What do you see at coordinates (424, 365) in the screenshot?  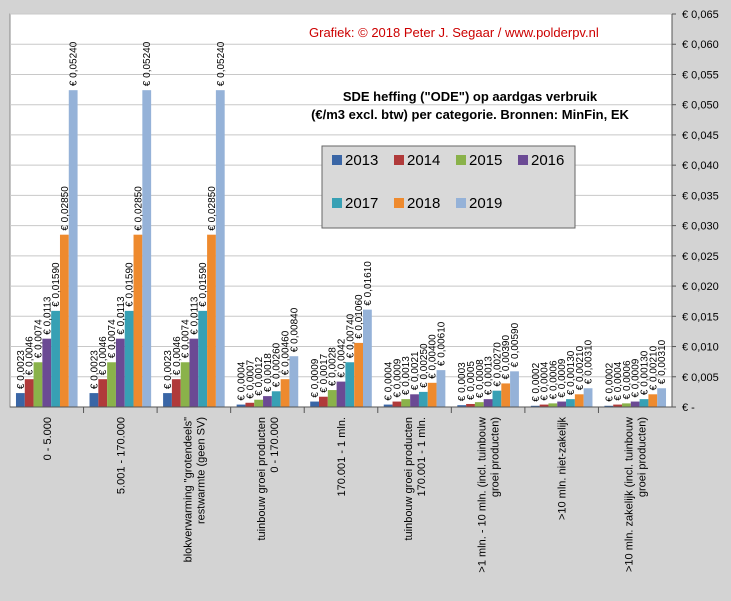 I see `data-label: € 0,00250` at bounding box center [424, 365].